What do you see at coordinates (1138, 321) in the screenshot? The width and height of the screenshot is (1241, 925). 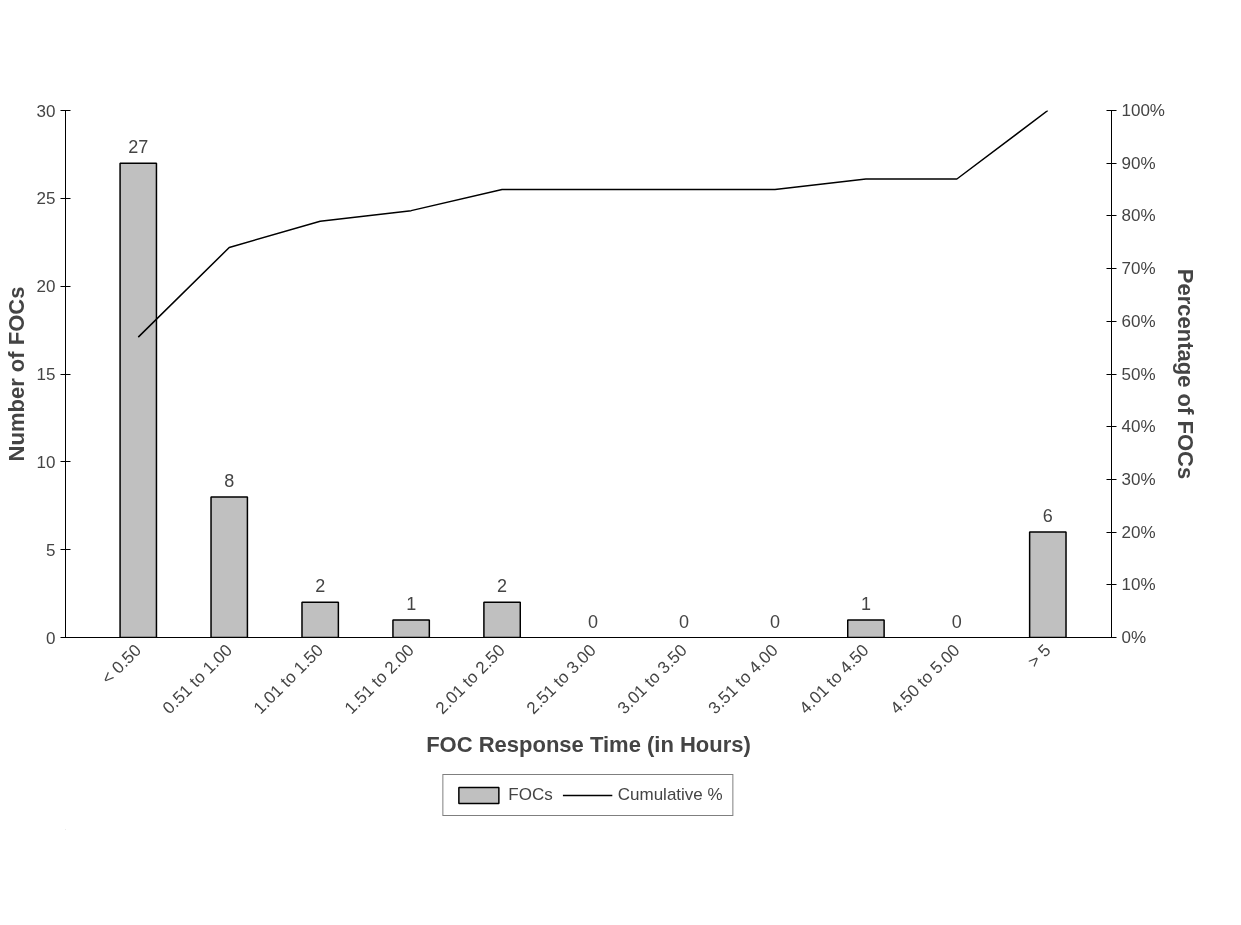 I see `y2-tick-label: 60%` at bounding box center [1138, 321].